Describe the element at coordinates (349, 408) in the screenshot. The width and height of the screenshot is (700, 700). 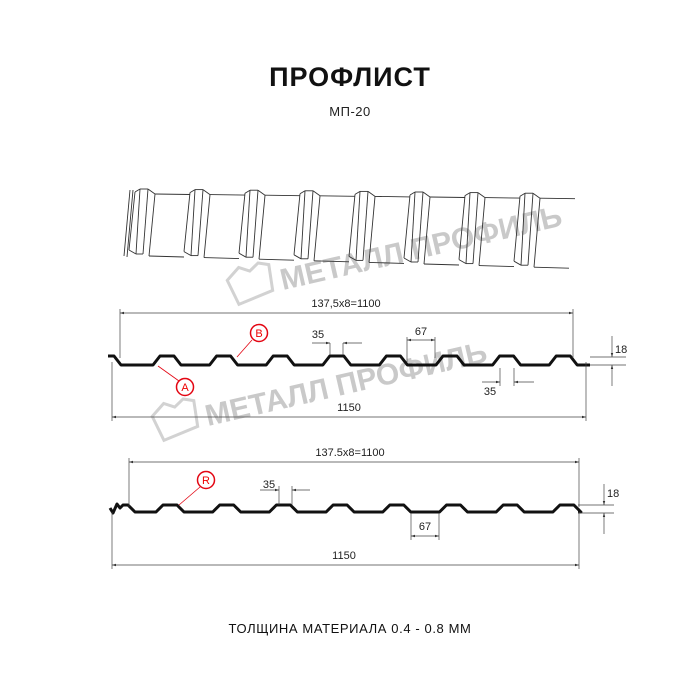
I see `width-dimension-a: 1150` at that location.